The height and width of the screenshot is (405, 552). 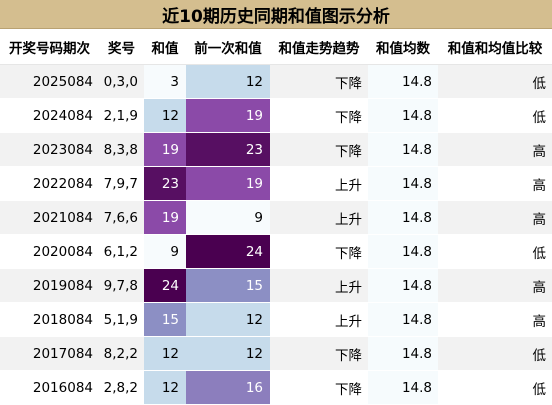 What do you see at coordinates (49, 353) in the screenshot?
I see `issue-cell: 2017084` at bounding box center [49, 353].